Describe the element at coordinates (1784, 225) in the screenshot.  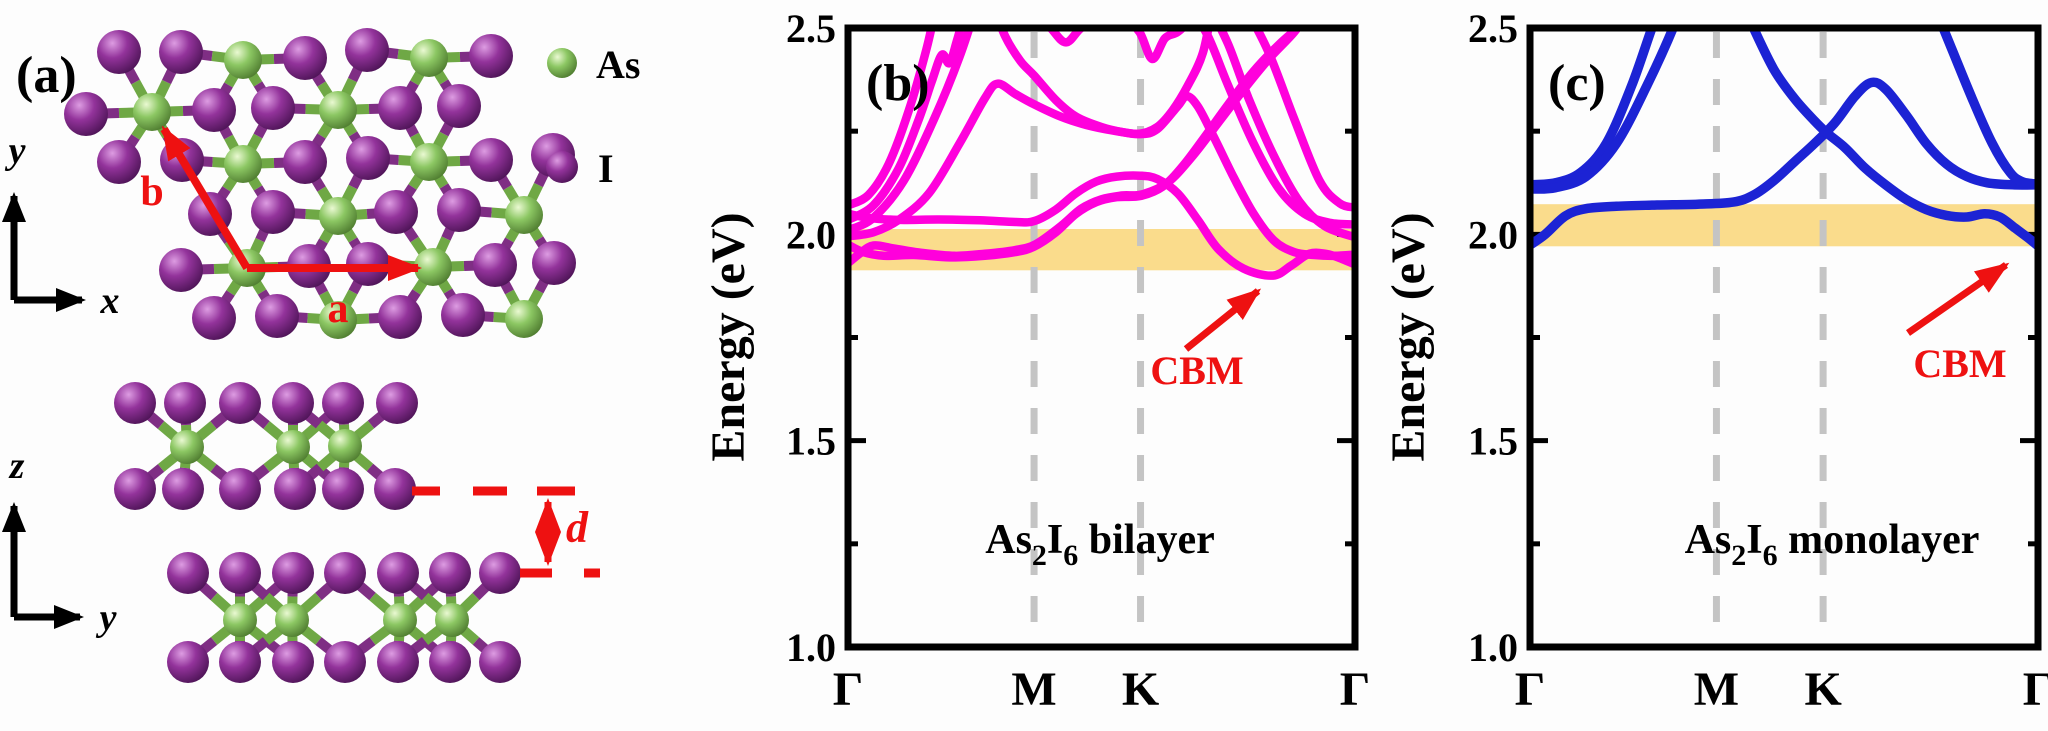
I see `cbm-highlight-band-c` at that location.